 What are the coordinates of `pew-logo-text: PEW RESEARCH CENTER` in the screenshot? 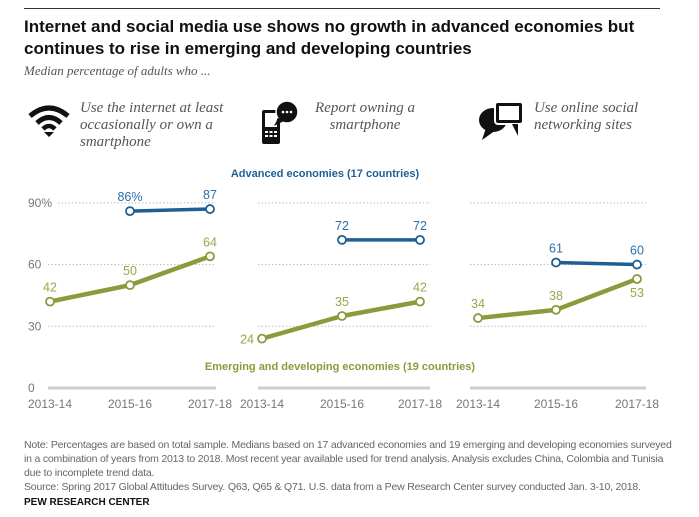 It's located at (87, 502).